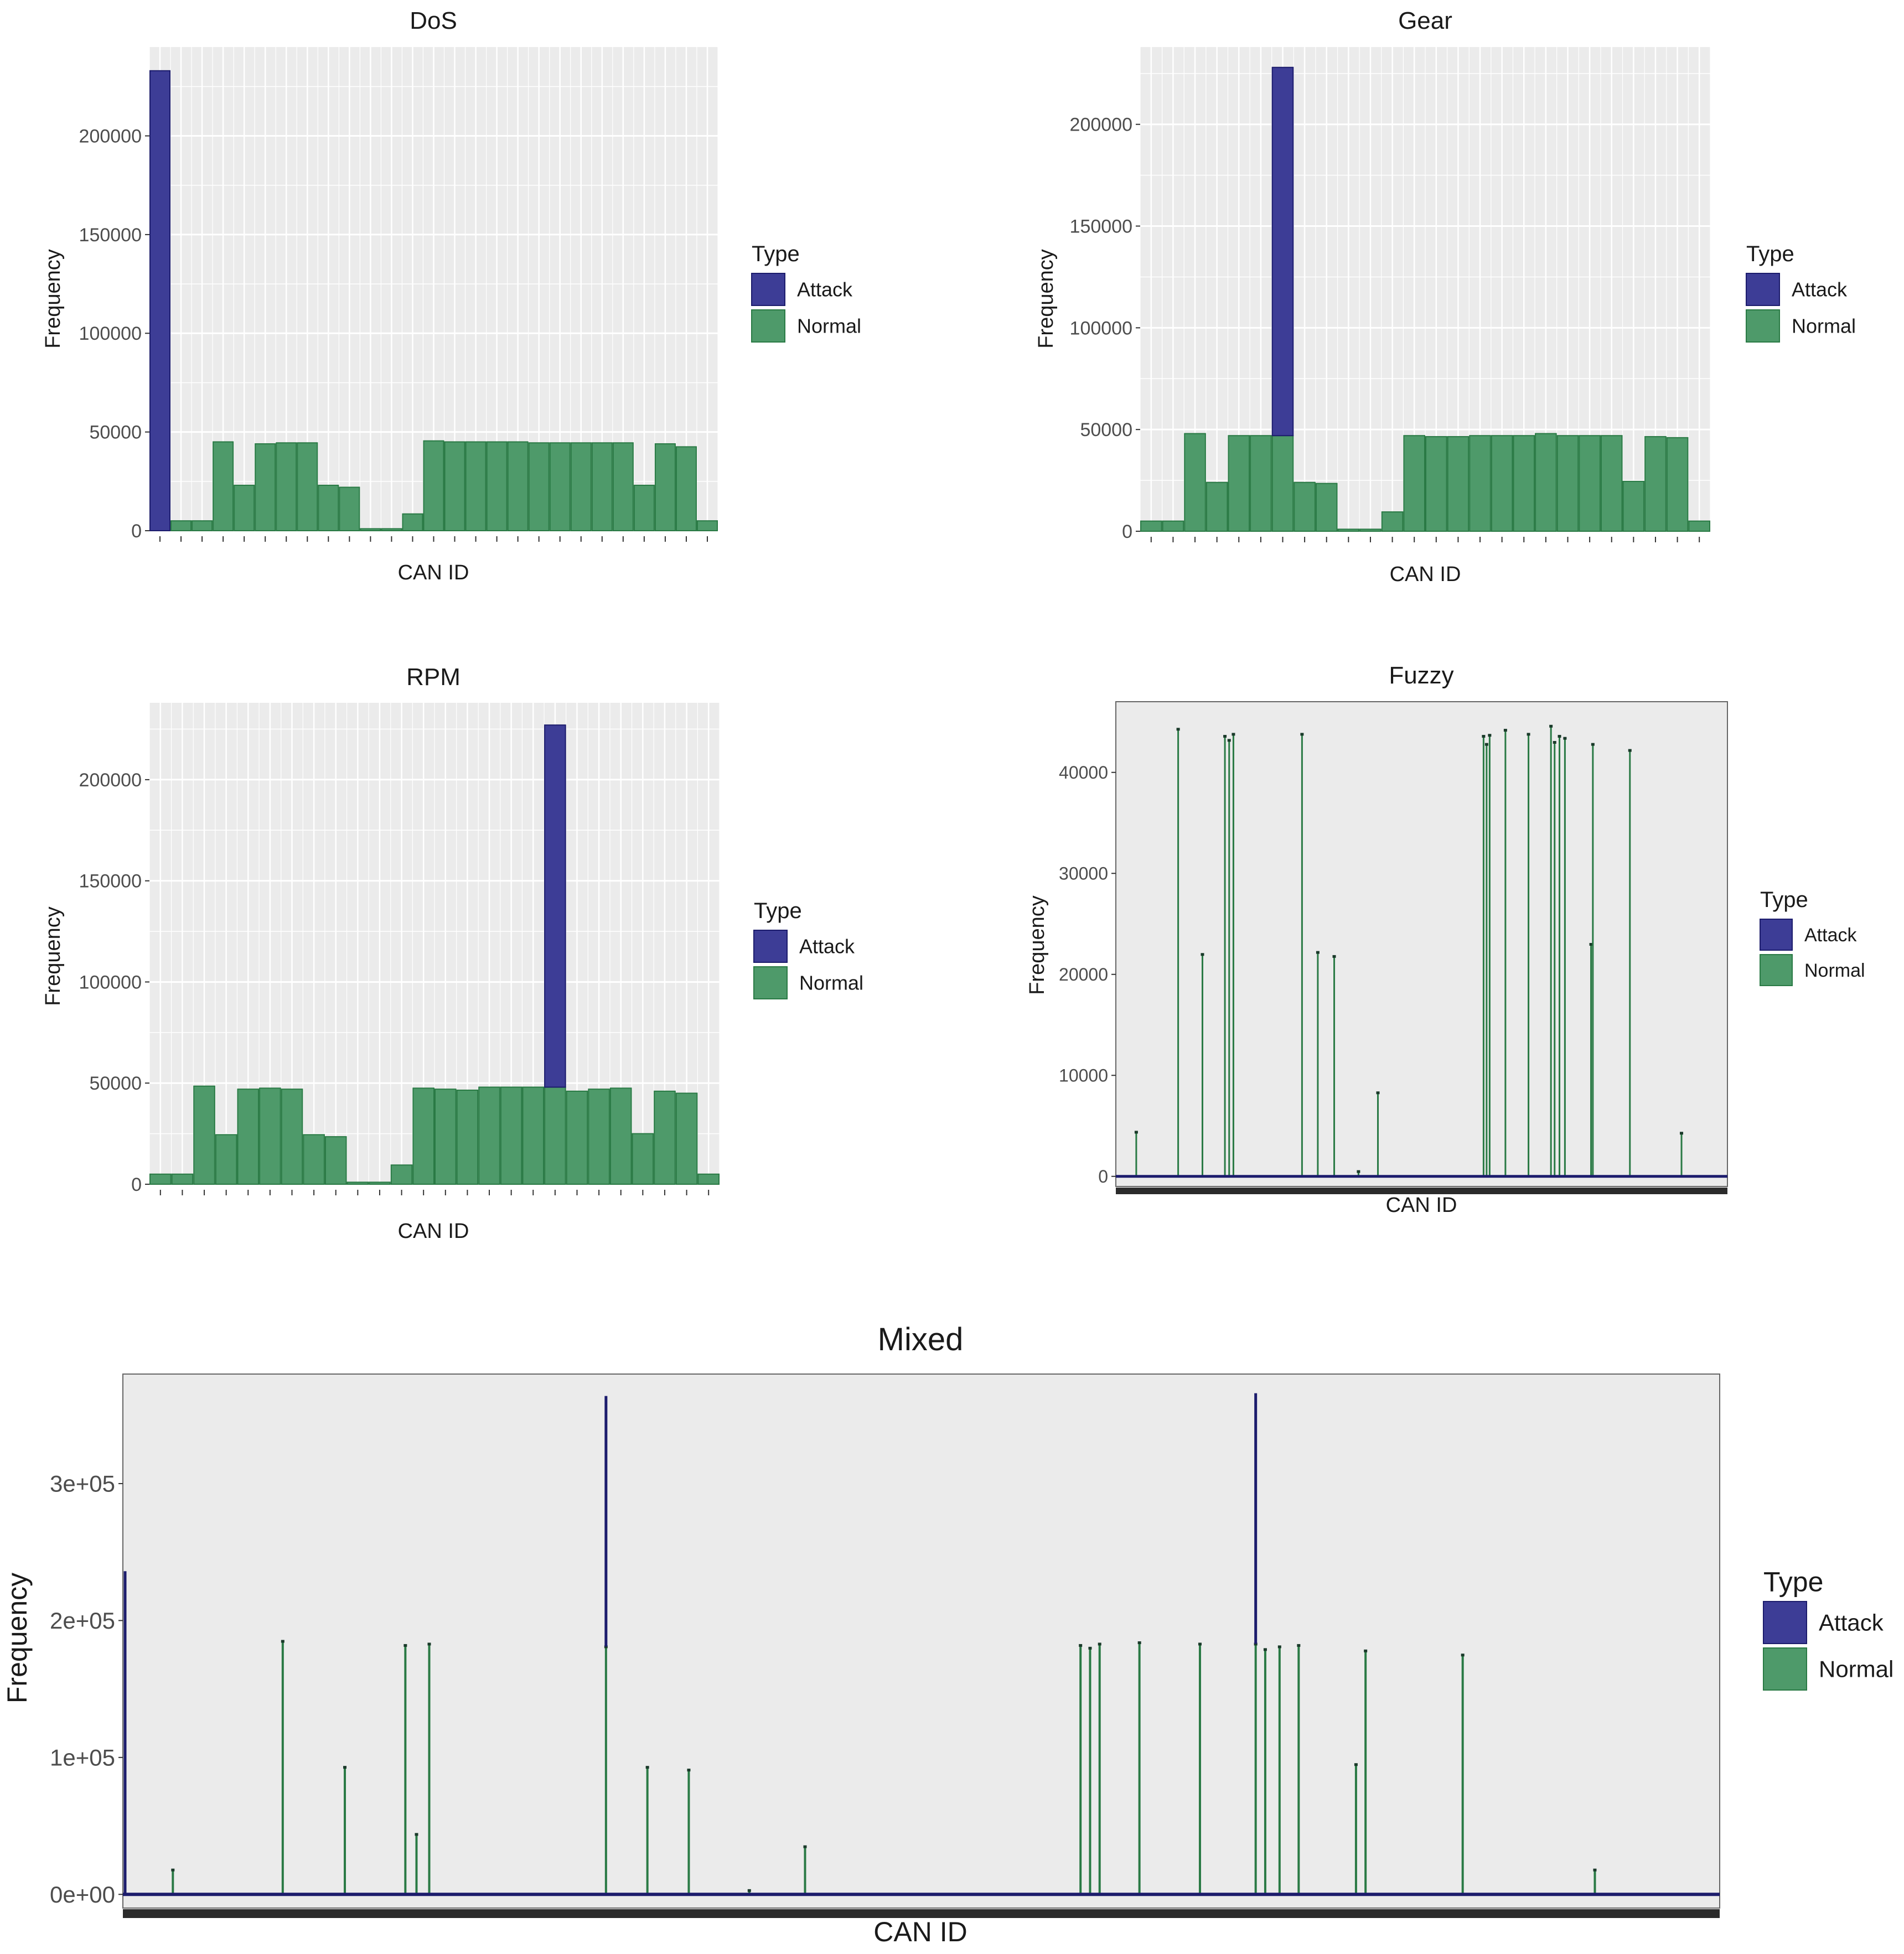  Describe the element at coordinates (82, 1895) in the screenshot. I see `y-tick-label: 0e+00` at that location.